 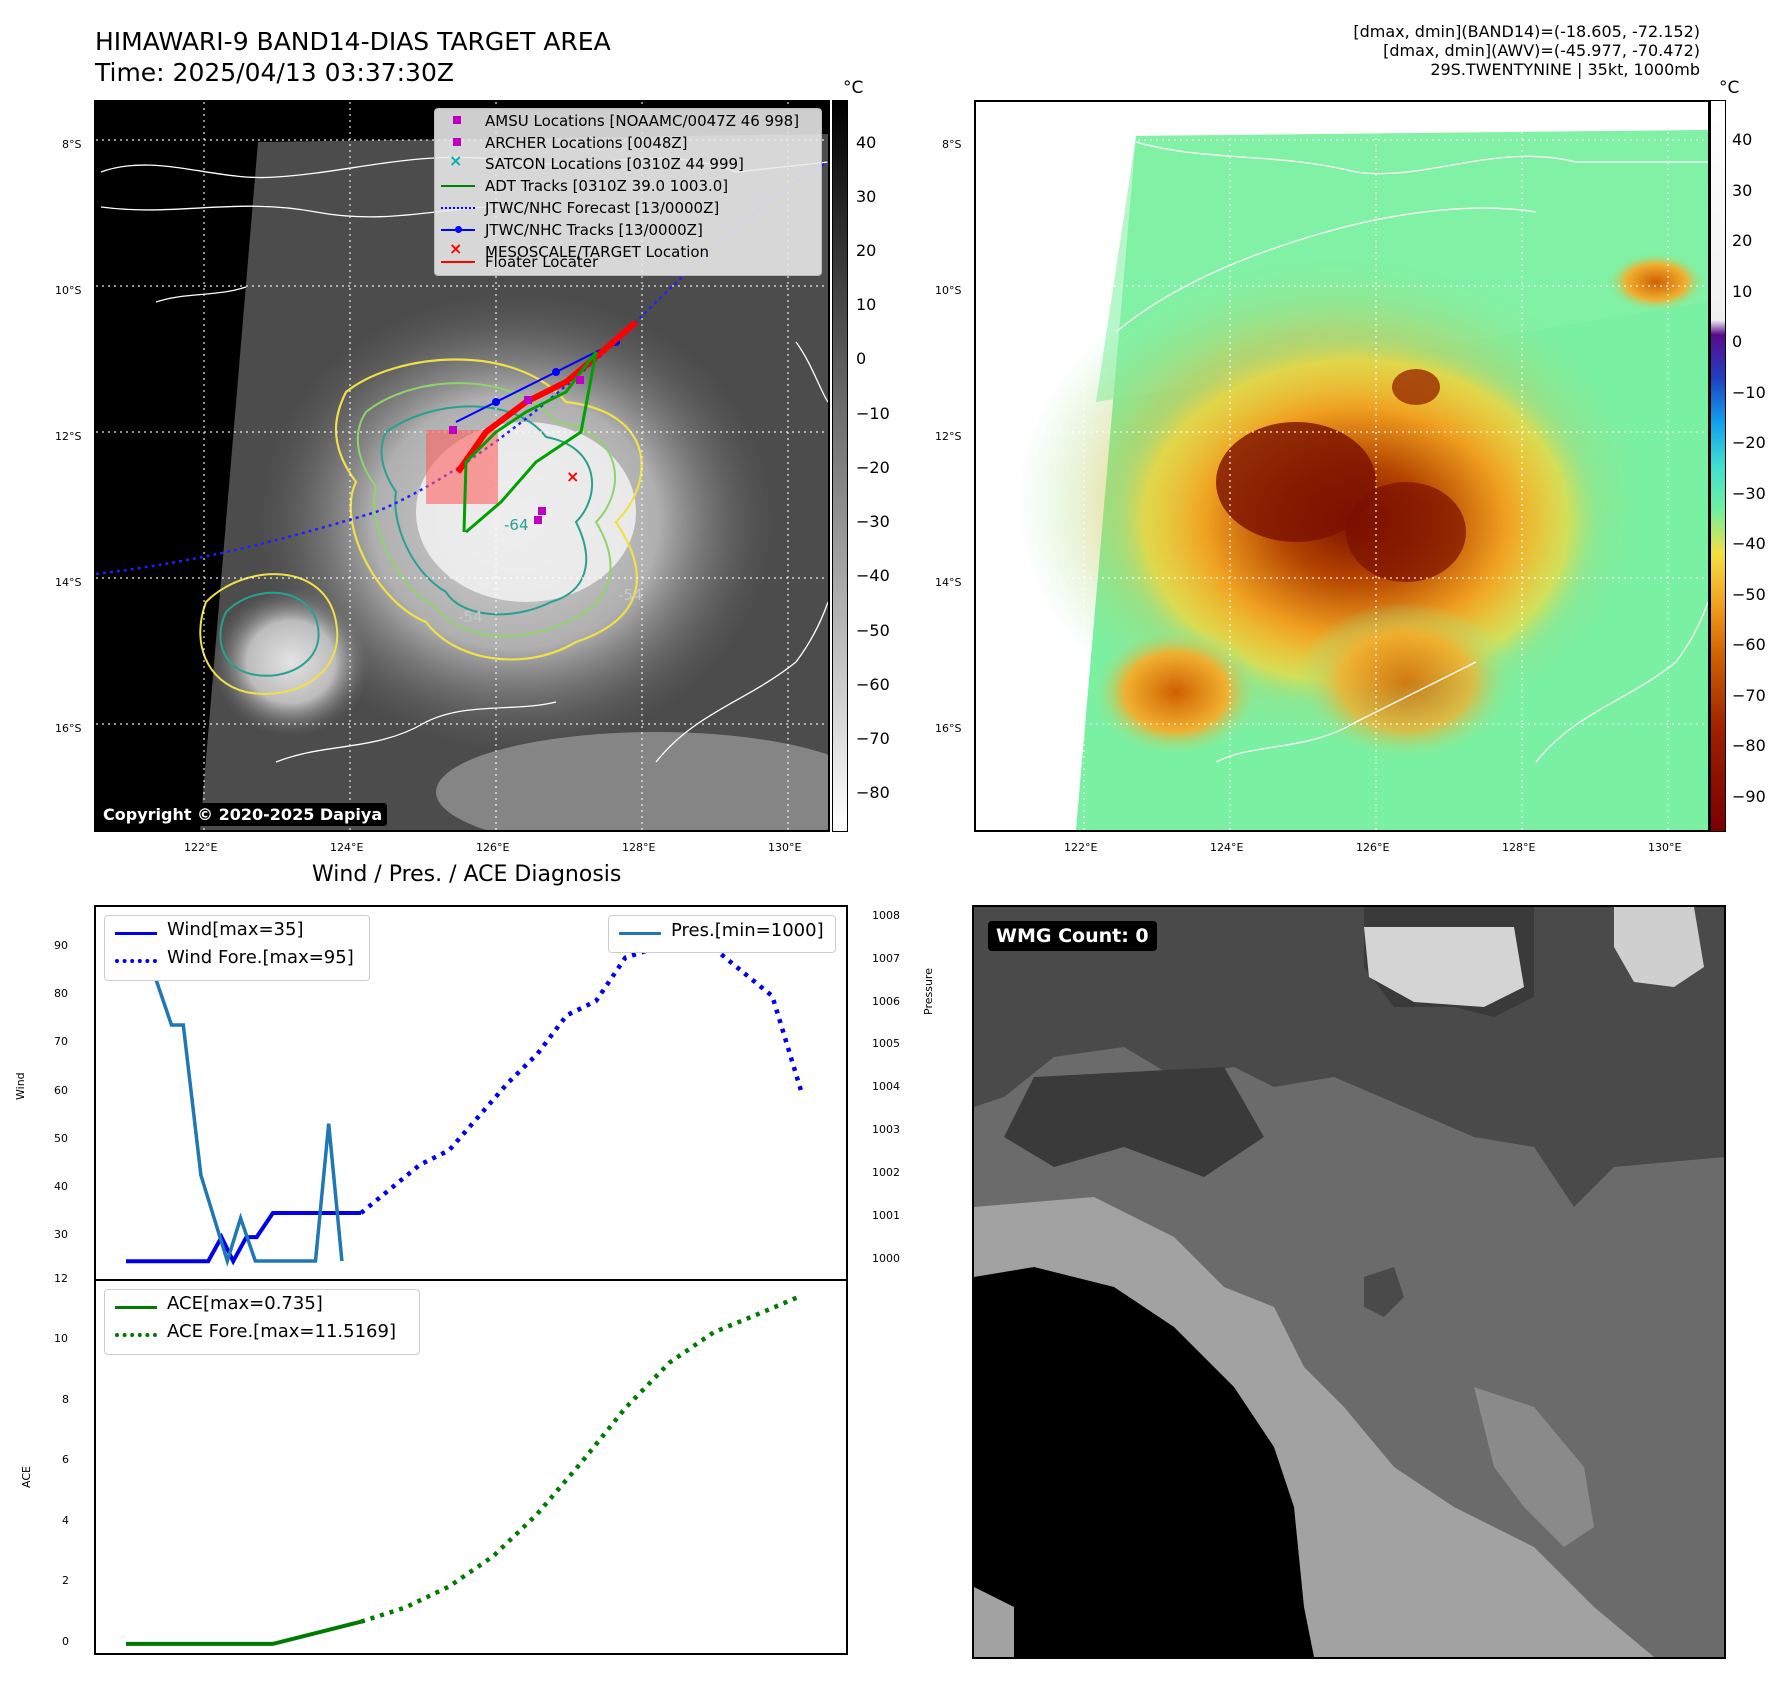 What do you see at coordinates (886, 915) in the screenshot?
I see `axis-tick: 1008` at bounding box center [886, 915].